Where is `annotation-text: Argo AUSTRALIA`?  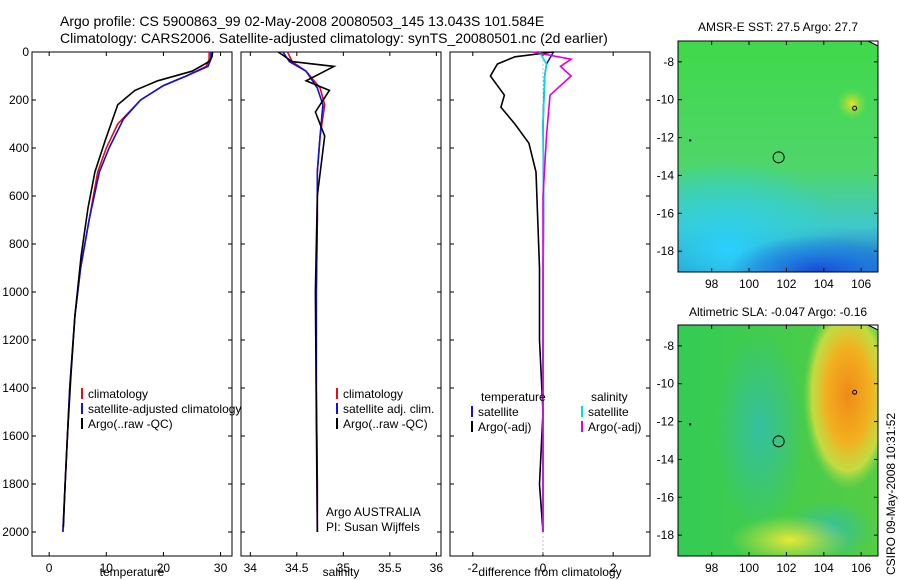
annotation-text: Argo AUSTRALIA is located at coordinates (373, 512).